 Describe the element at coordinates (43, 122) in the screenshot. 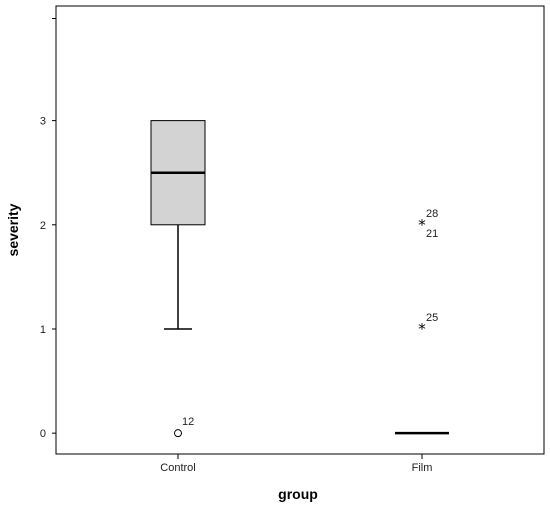

I see `y-tick-label: 3` at that location.